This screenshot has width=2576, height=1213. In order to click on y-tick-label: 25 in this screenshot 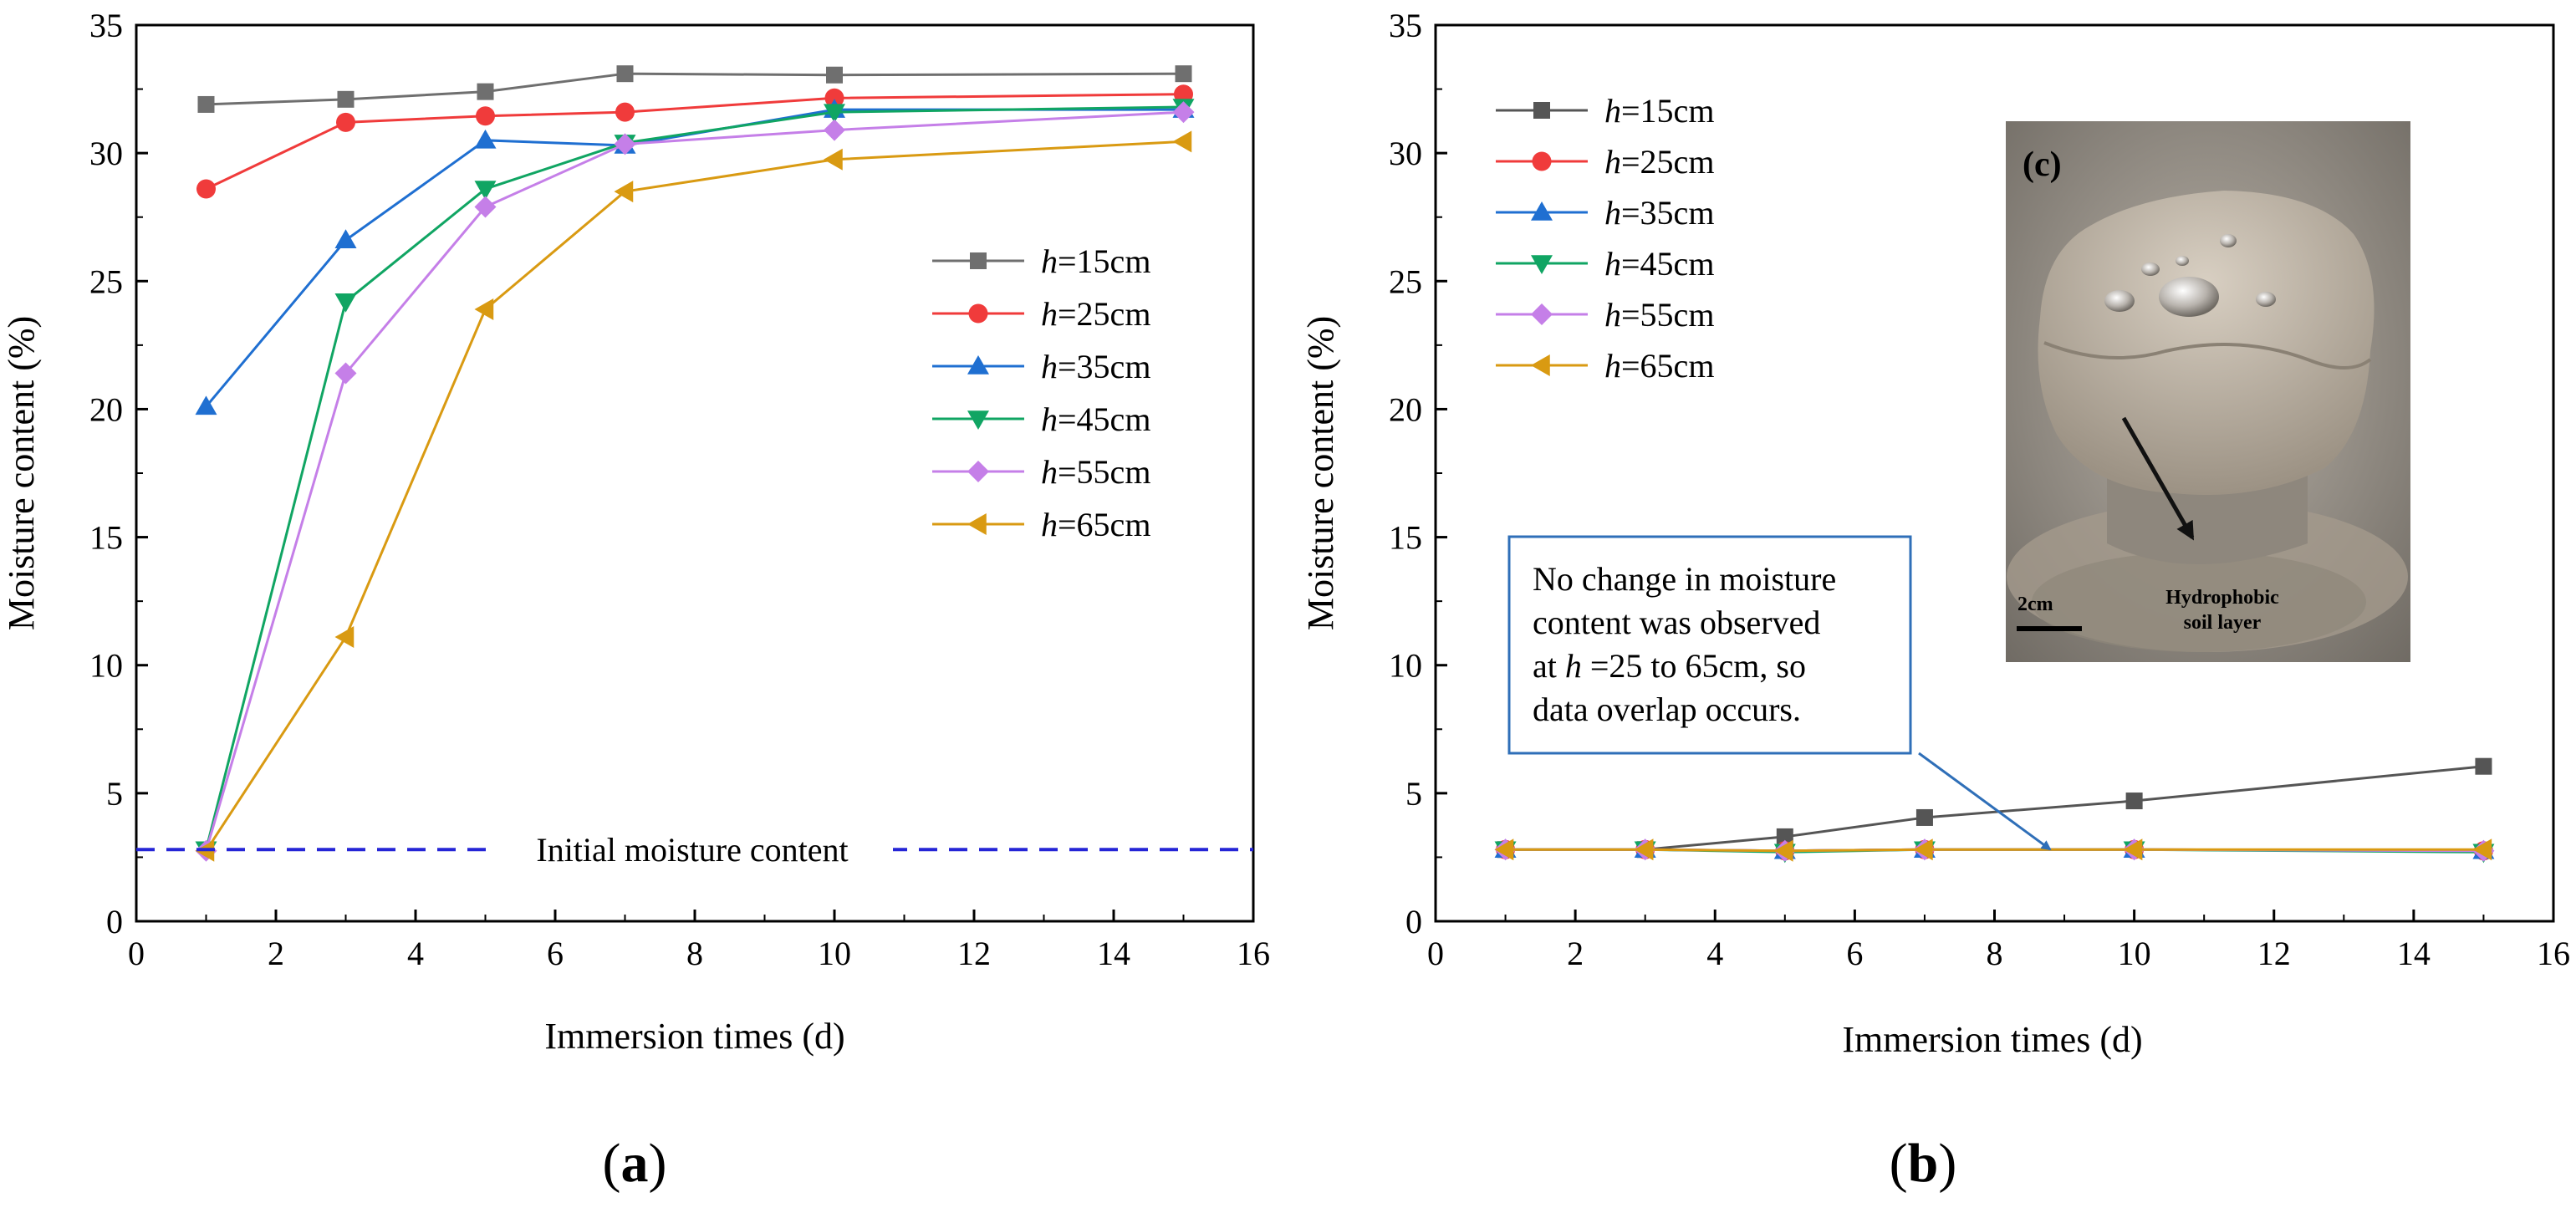, I will do `click(1405, 281)`.